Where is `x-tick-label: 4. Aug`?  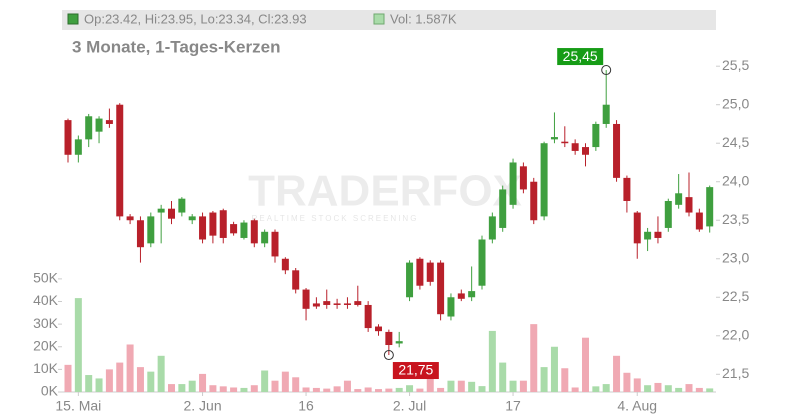
x-tick-label: 4. Aug is located at coordinates (637, 406).